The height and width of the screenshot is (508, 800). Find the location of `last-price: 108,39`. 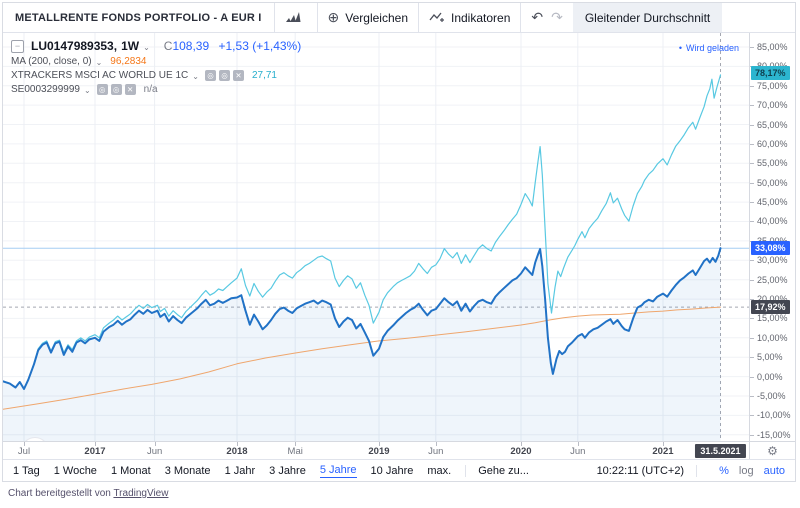

last-price: 108,39 is located at coordinates (191, 46).